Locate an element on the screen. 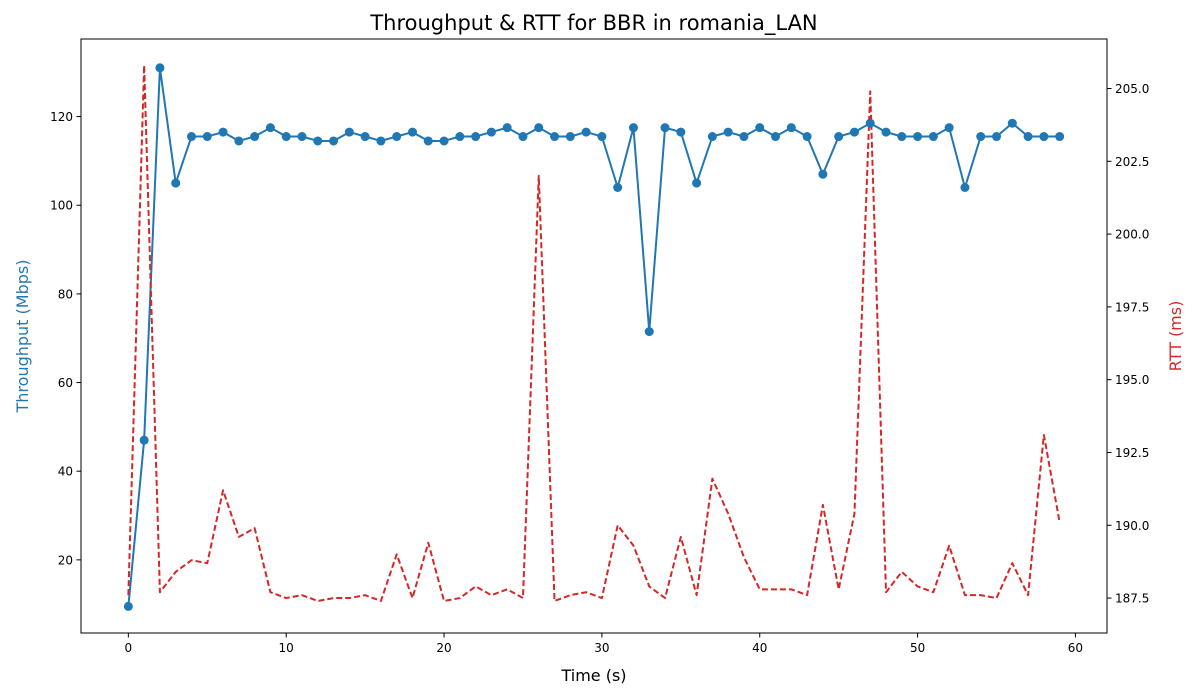 The height and width of the screenshot is (700, 1200). x-tick-label: 30 is located at coordinates (601, 648).